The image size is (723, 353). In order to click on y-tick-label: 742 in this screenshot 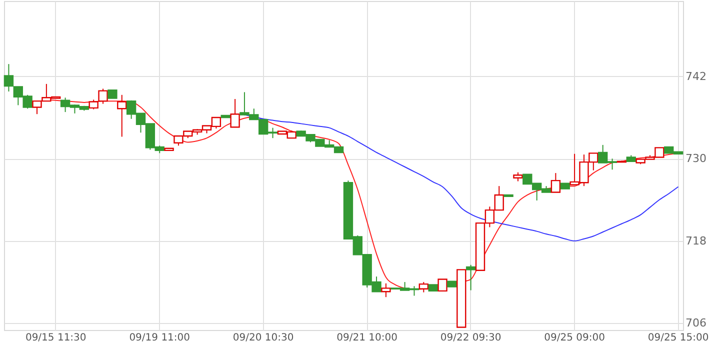, I will do `click(696, 76)`.